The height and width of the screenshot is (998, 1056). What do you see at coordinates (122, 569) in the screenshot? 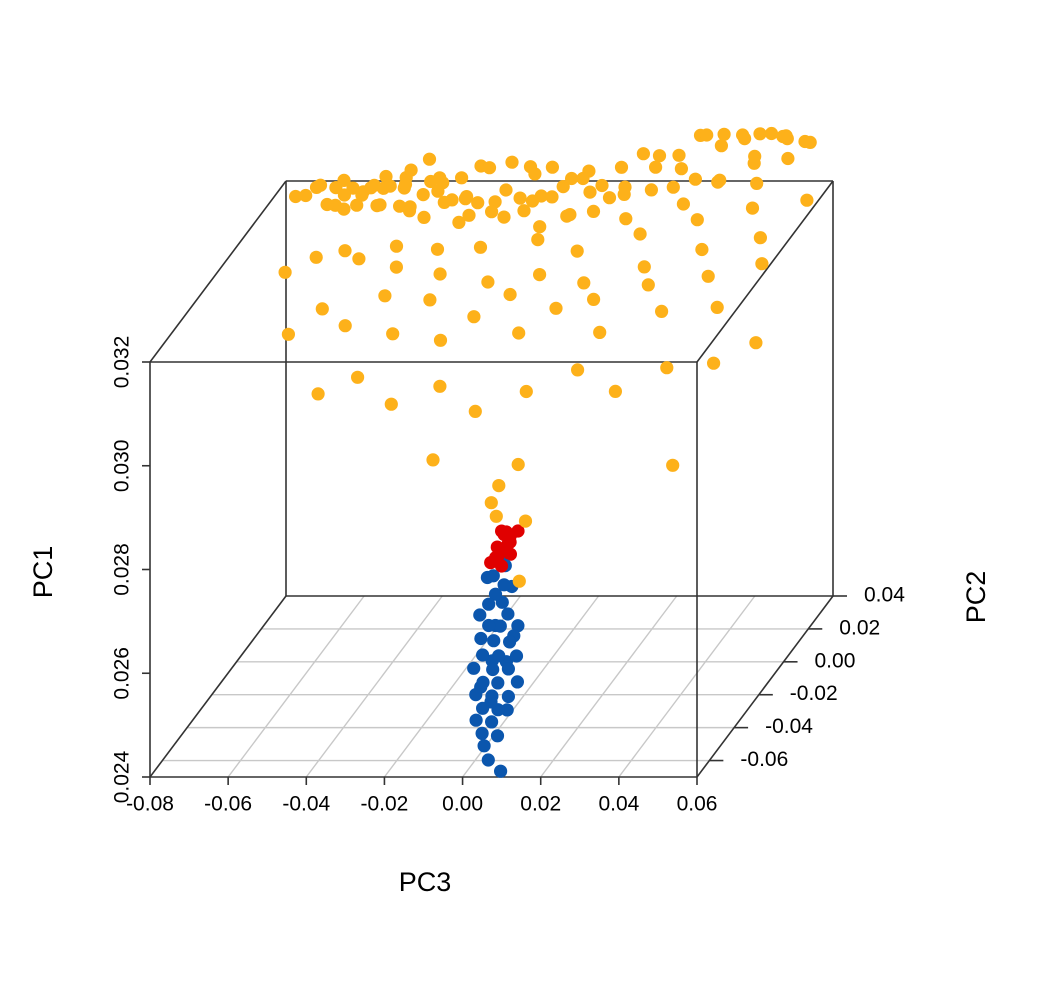
I see `pc1-tick-label-2: 0.028` at bounding box center [122, 569].